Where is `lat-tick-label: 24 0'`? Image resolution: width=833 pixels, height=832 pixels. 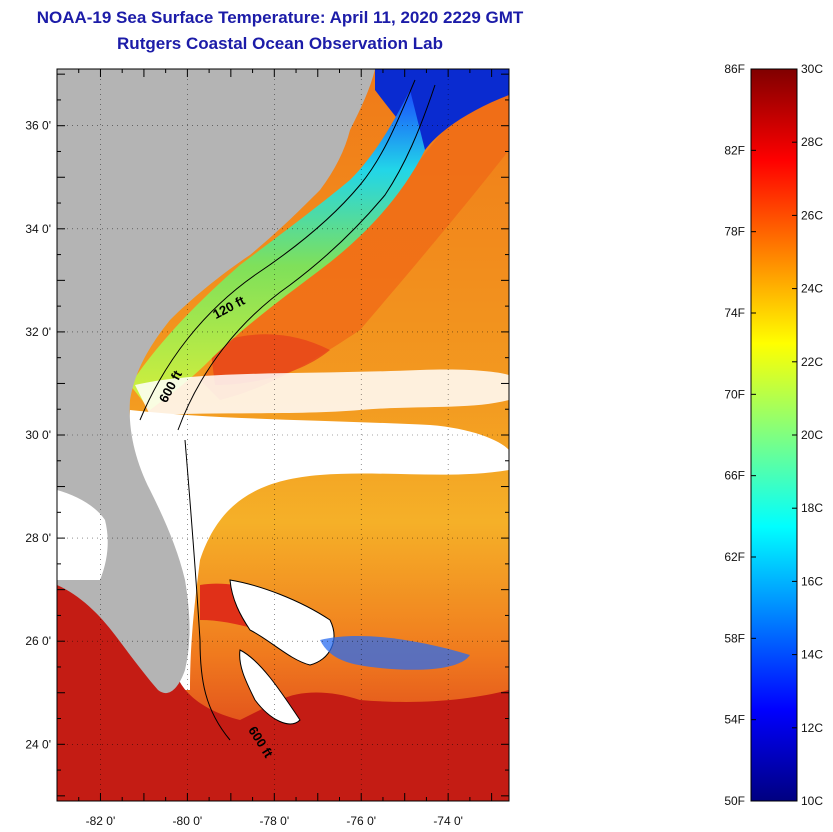 lat-tick-label: 24 0' is located at coordinates (38, 744).